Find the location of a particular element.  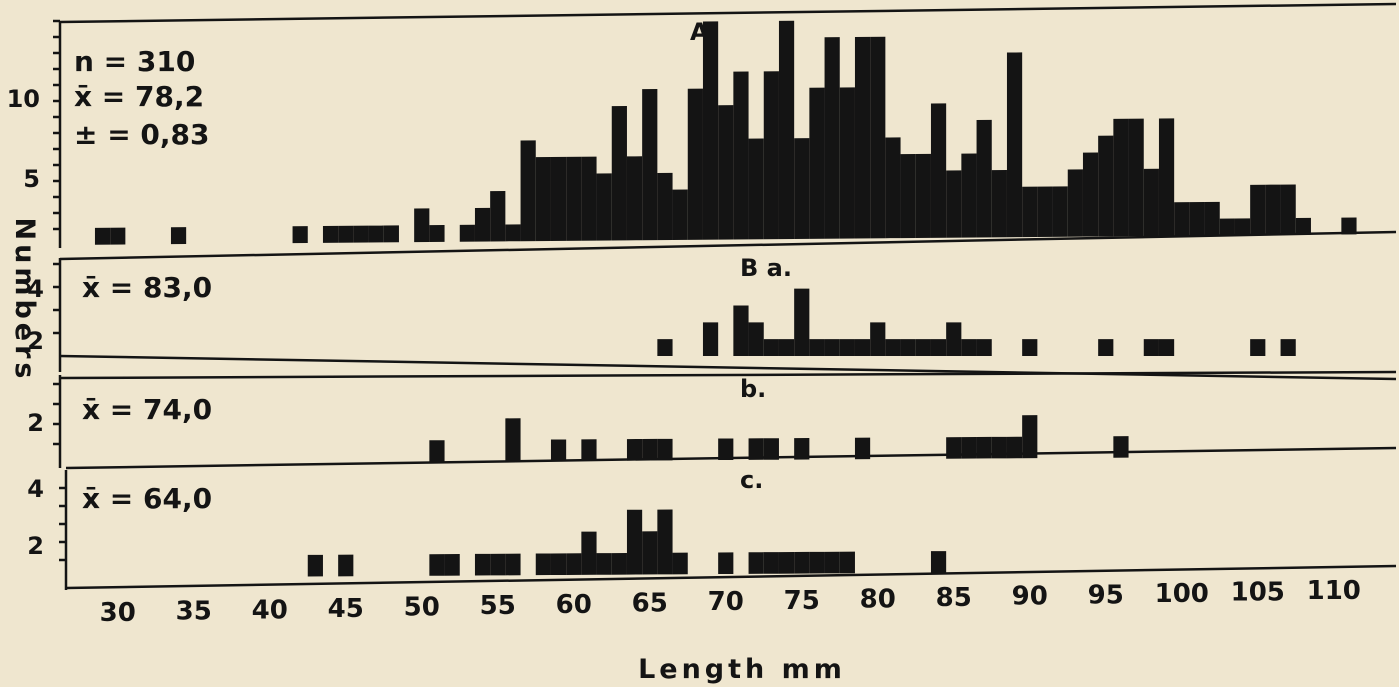

panel-statistic: ± = 0,83 is located at coordinates (142, 134).